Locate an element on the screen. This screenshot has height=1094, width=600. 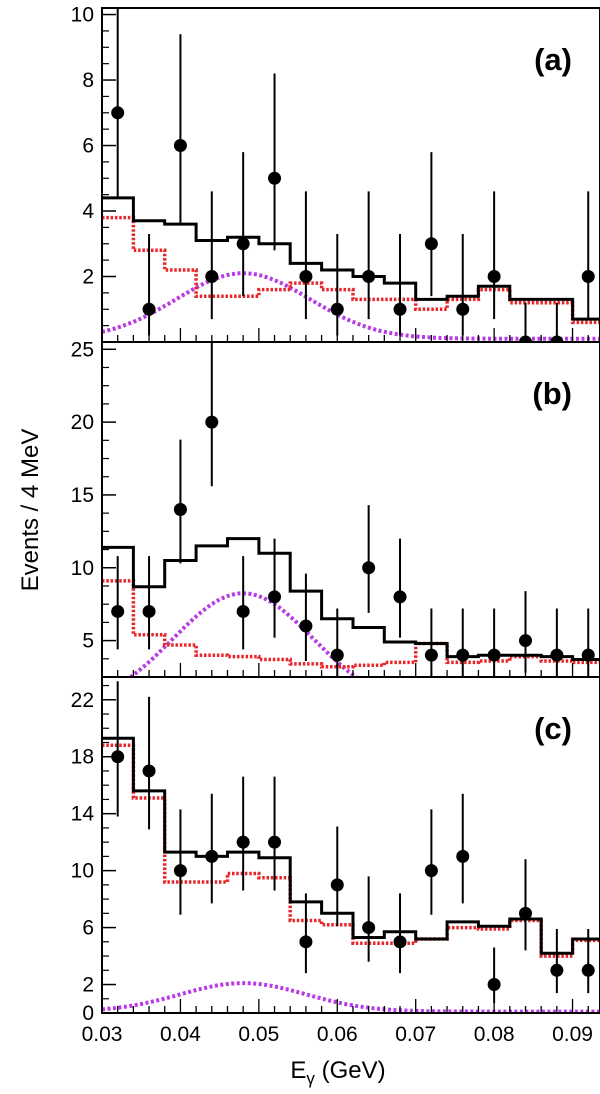
x-axis-title-unit: (GeV) is located at coordinates (350, 1070).